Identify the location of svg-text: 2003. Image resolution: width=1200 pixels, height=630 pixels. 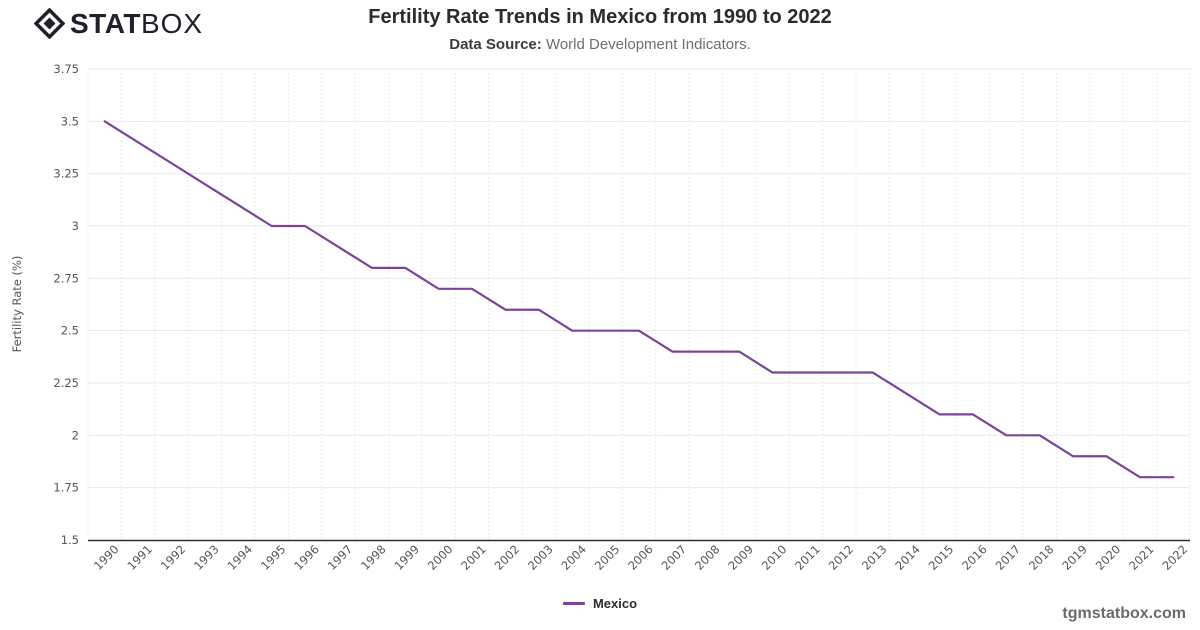
(540, 557).